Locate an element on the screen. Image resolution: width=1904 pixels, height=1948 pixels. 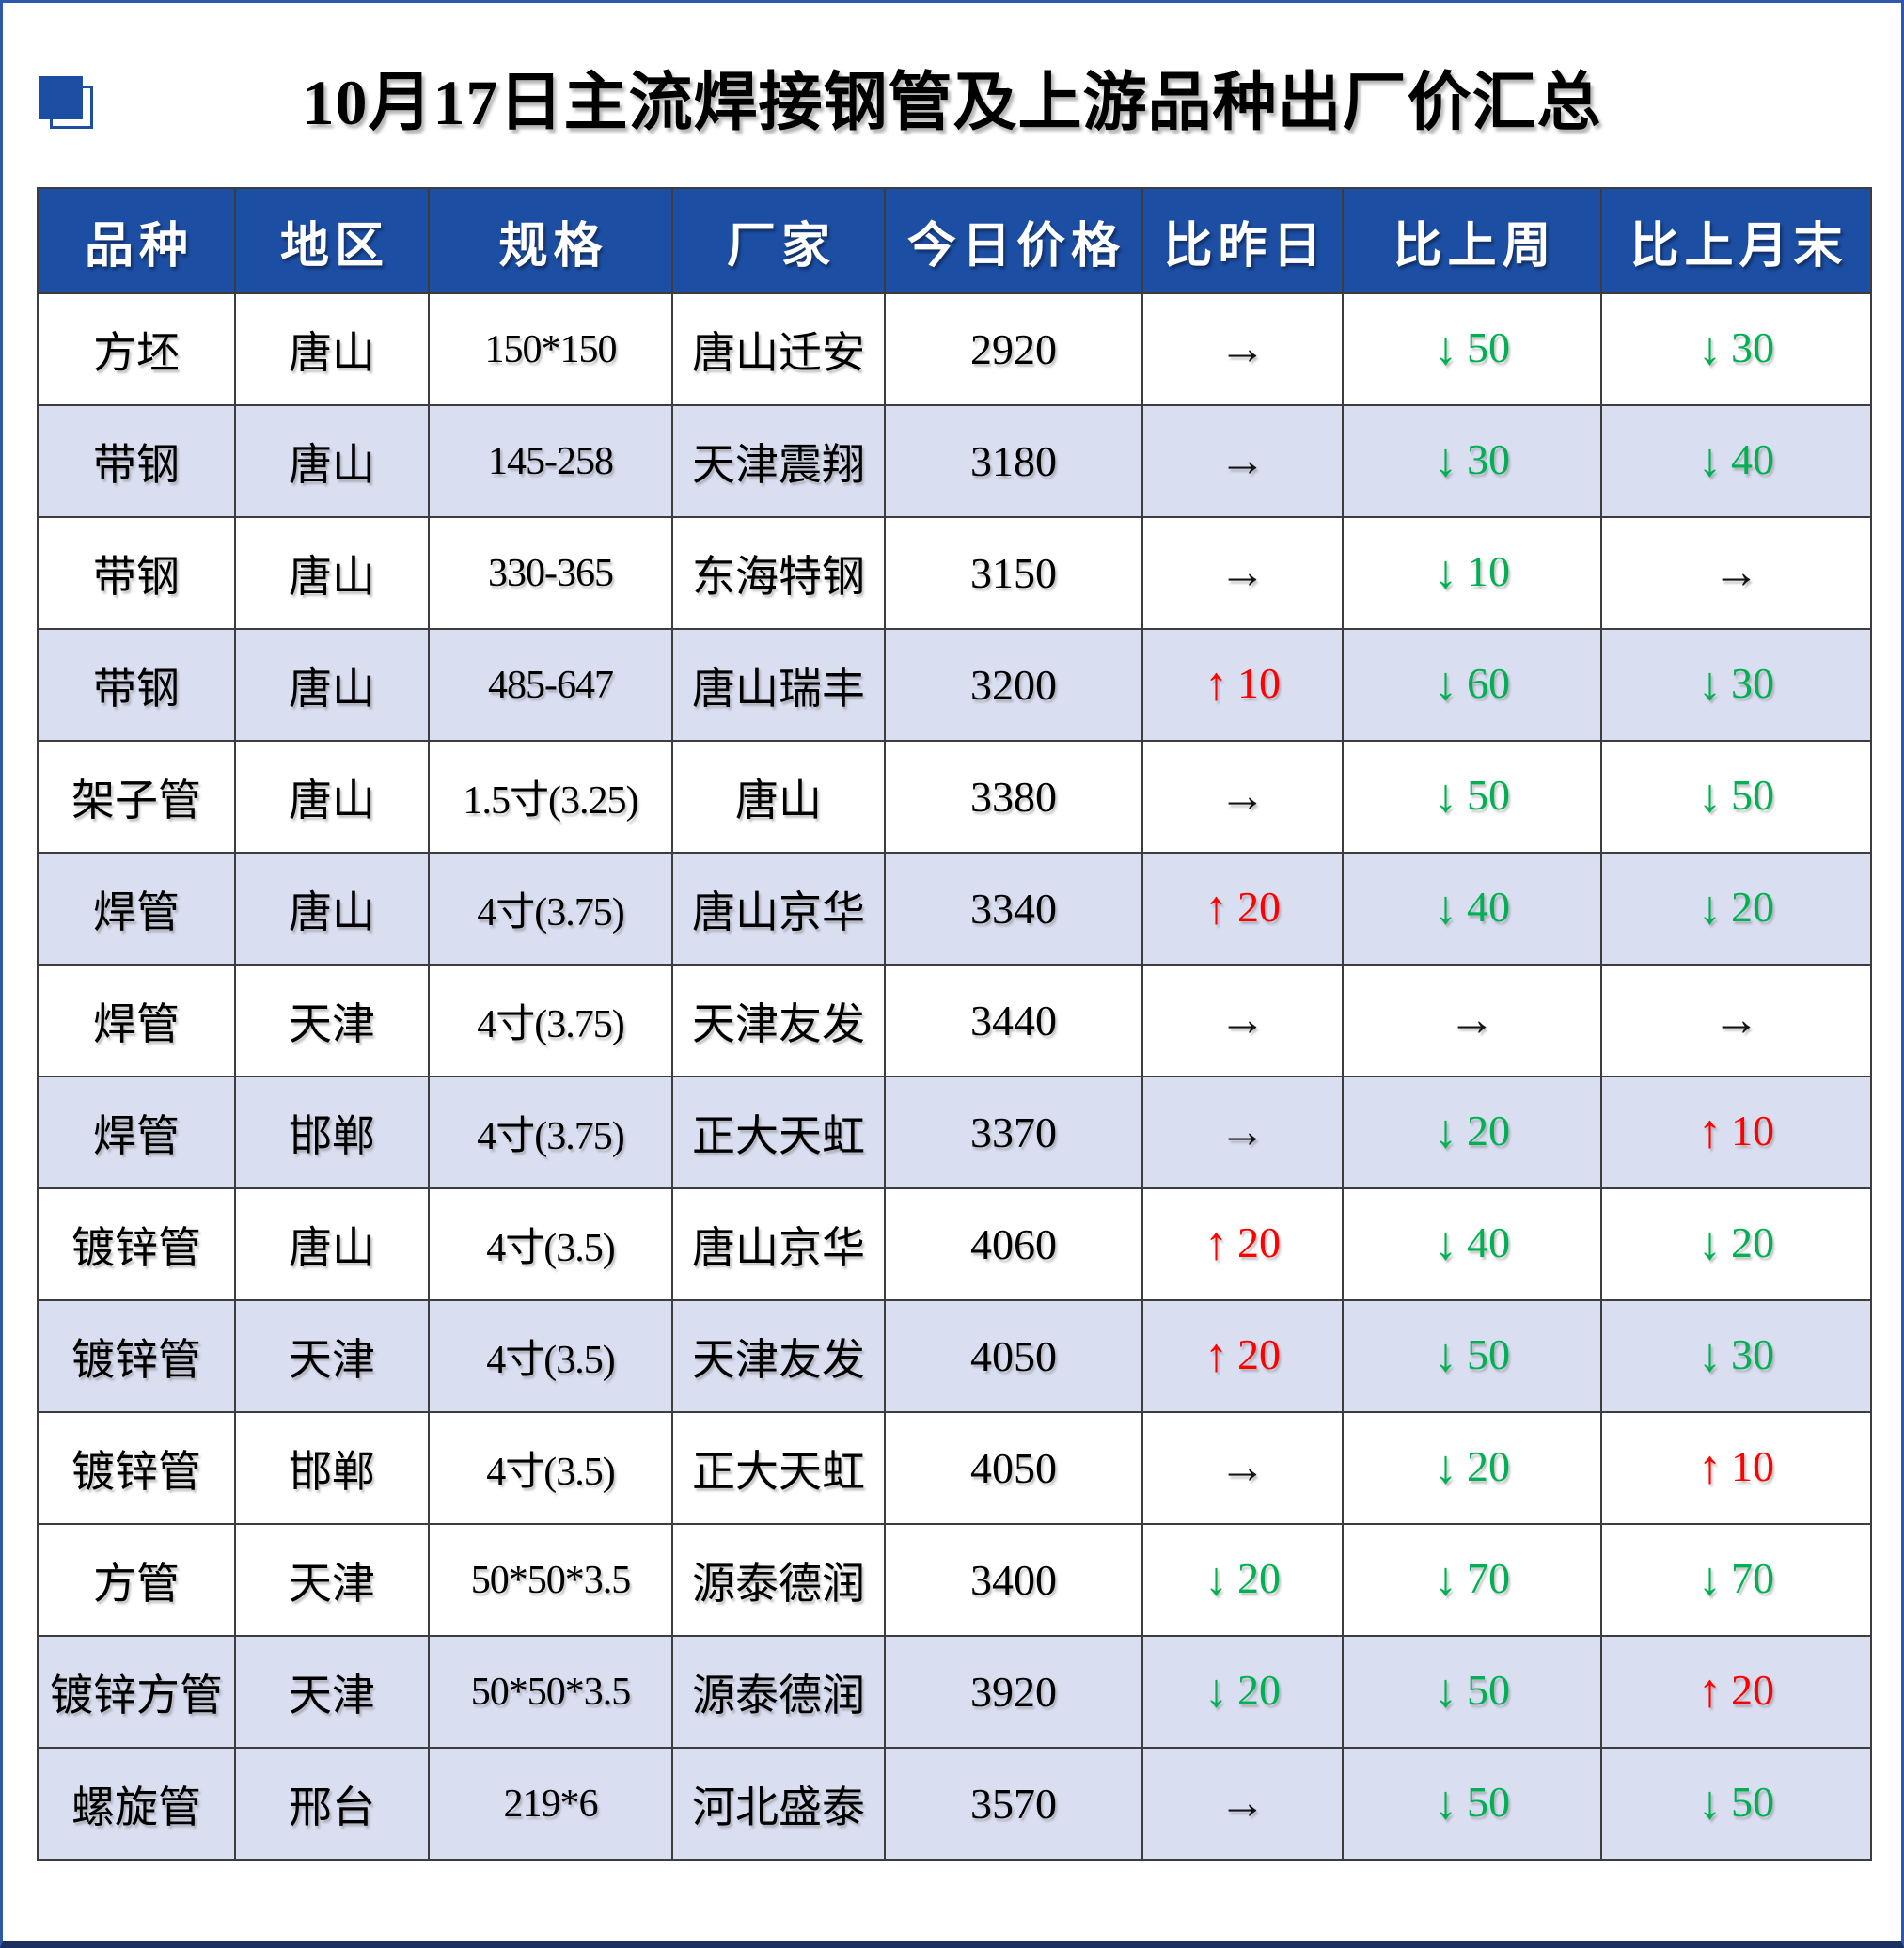
change-value: 30 is located at coordinates (1752, 683).